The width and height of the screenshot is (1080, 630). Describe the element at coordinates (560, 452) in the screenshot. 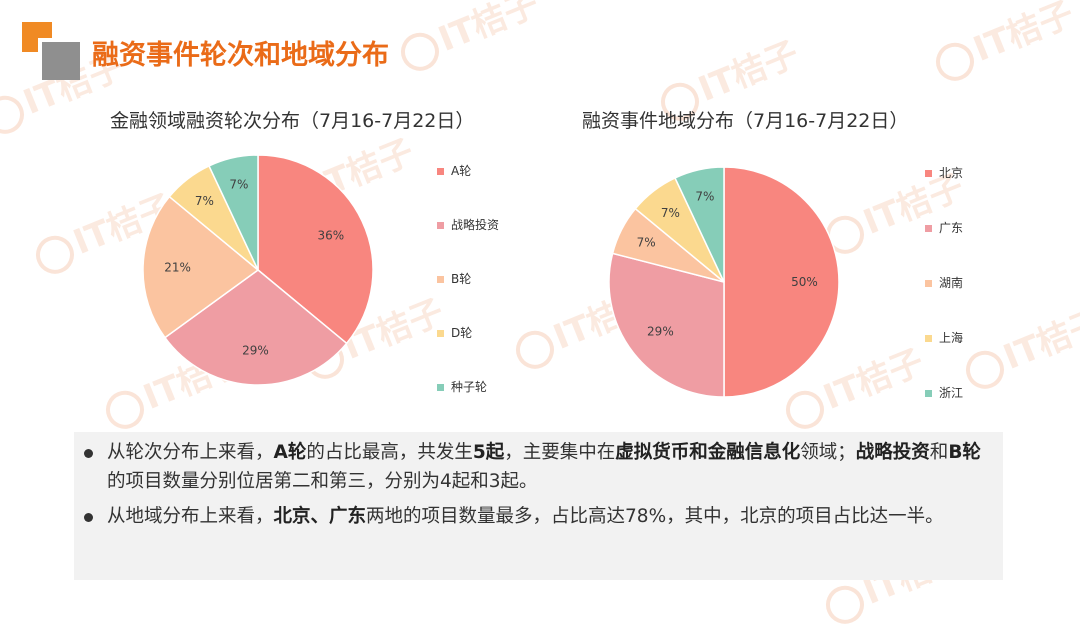

I see `summary-segment: ，主要集中在` at that location.